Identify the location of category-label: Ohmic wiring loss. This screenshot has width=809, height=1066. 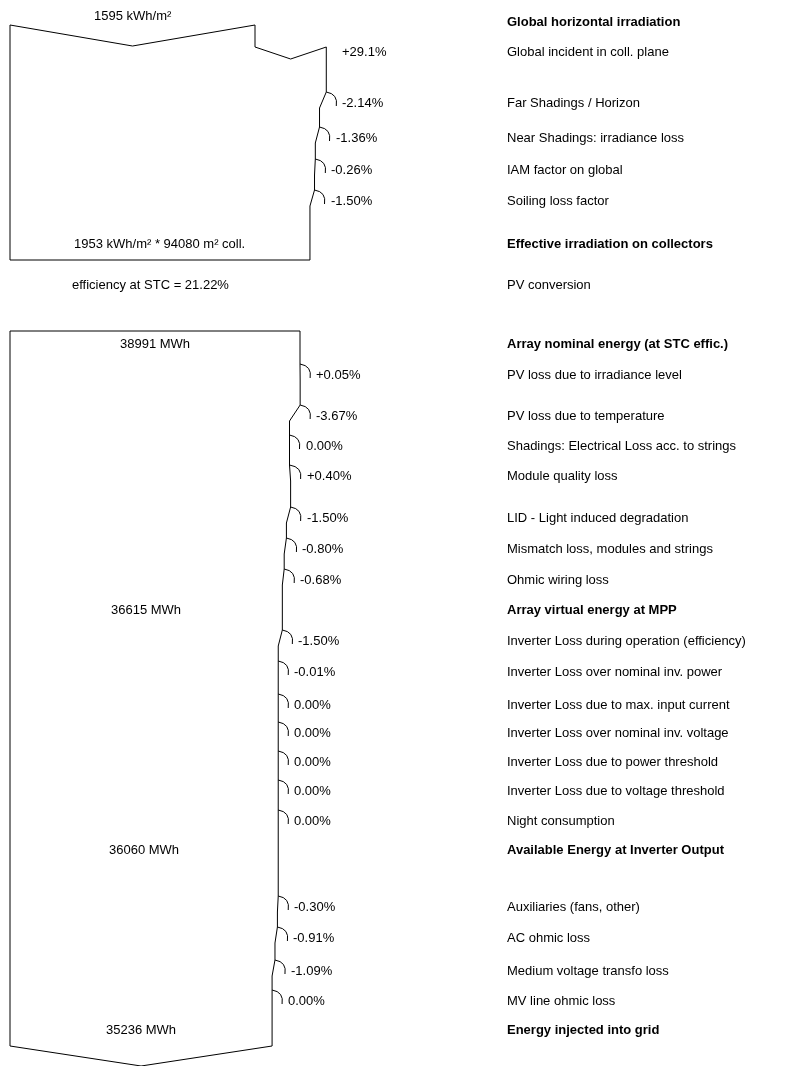
(558, 579).